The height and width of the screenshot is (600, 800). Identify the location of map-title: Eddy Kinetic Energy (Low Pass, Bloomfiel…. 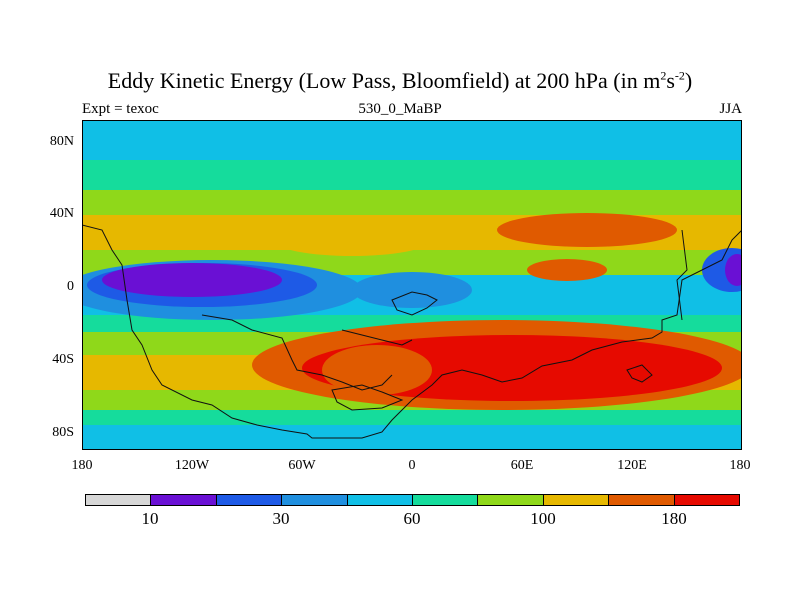
(400, 80).